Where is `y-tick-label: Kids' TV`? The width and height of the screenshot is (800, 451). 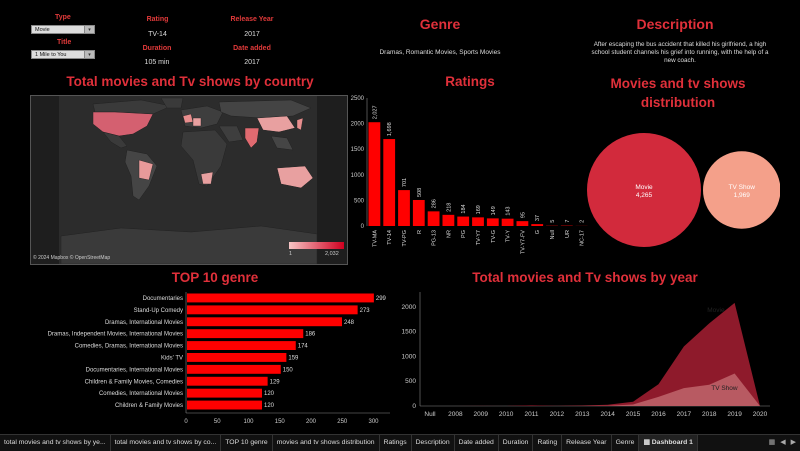
y-tick-label: Kids' TV is located at coordinates (172, 358).